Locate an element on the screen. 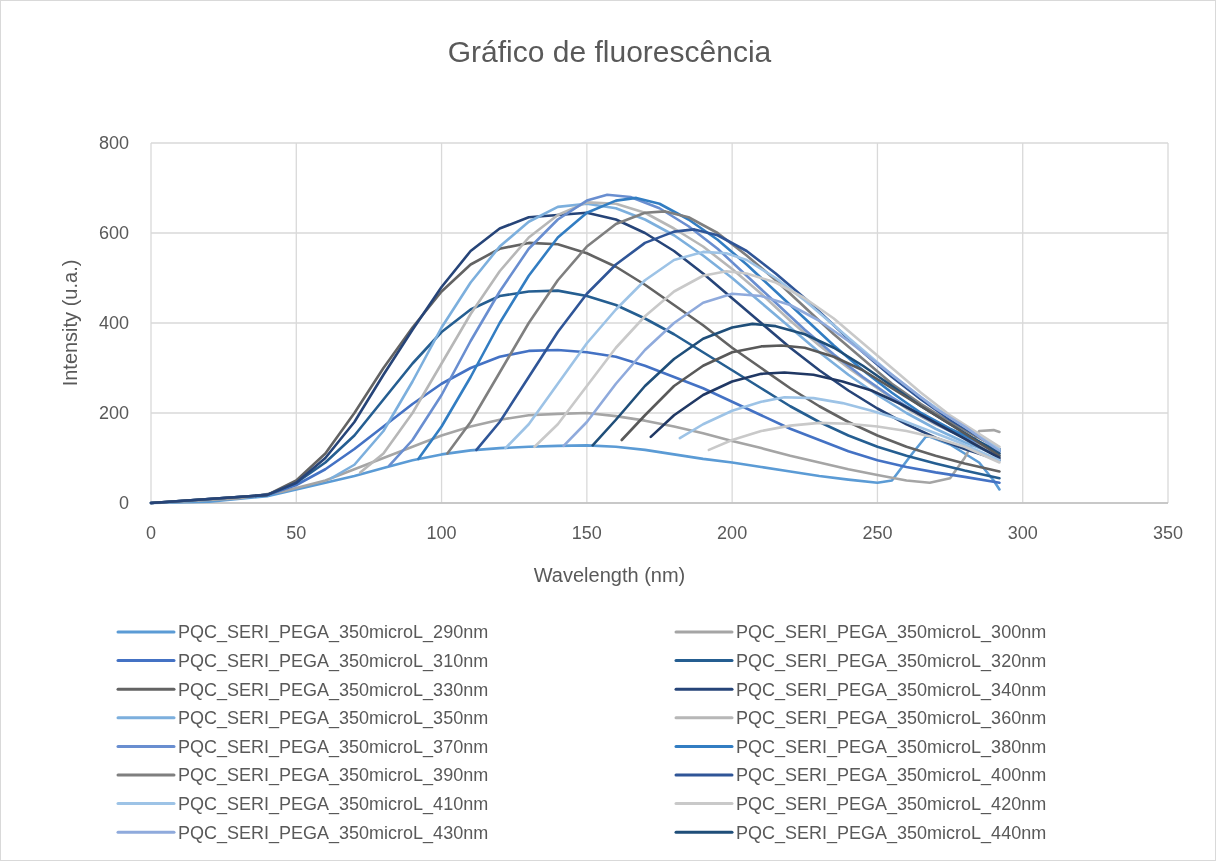 The height and width of the screenshot is (861, 1216). y-tick-label: 600 is located at coordinates (113, 233).